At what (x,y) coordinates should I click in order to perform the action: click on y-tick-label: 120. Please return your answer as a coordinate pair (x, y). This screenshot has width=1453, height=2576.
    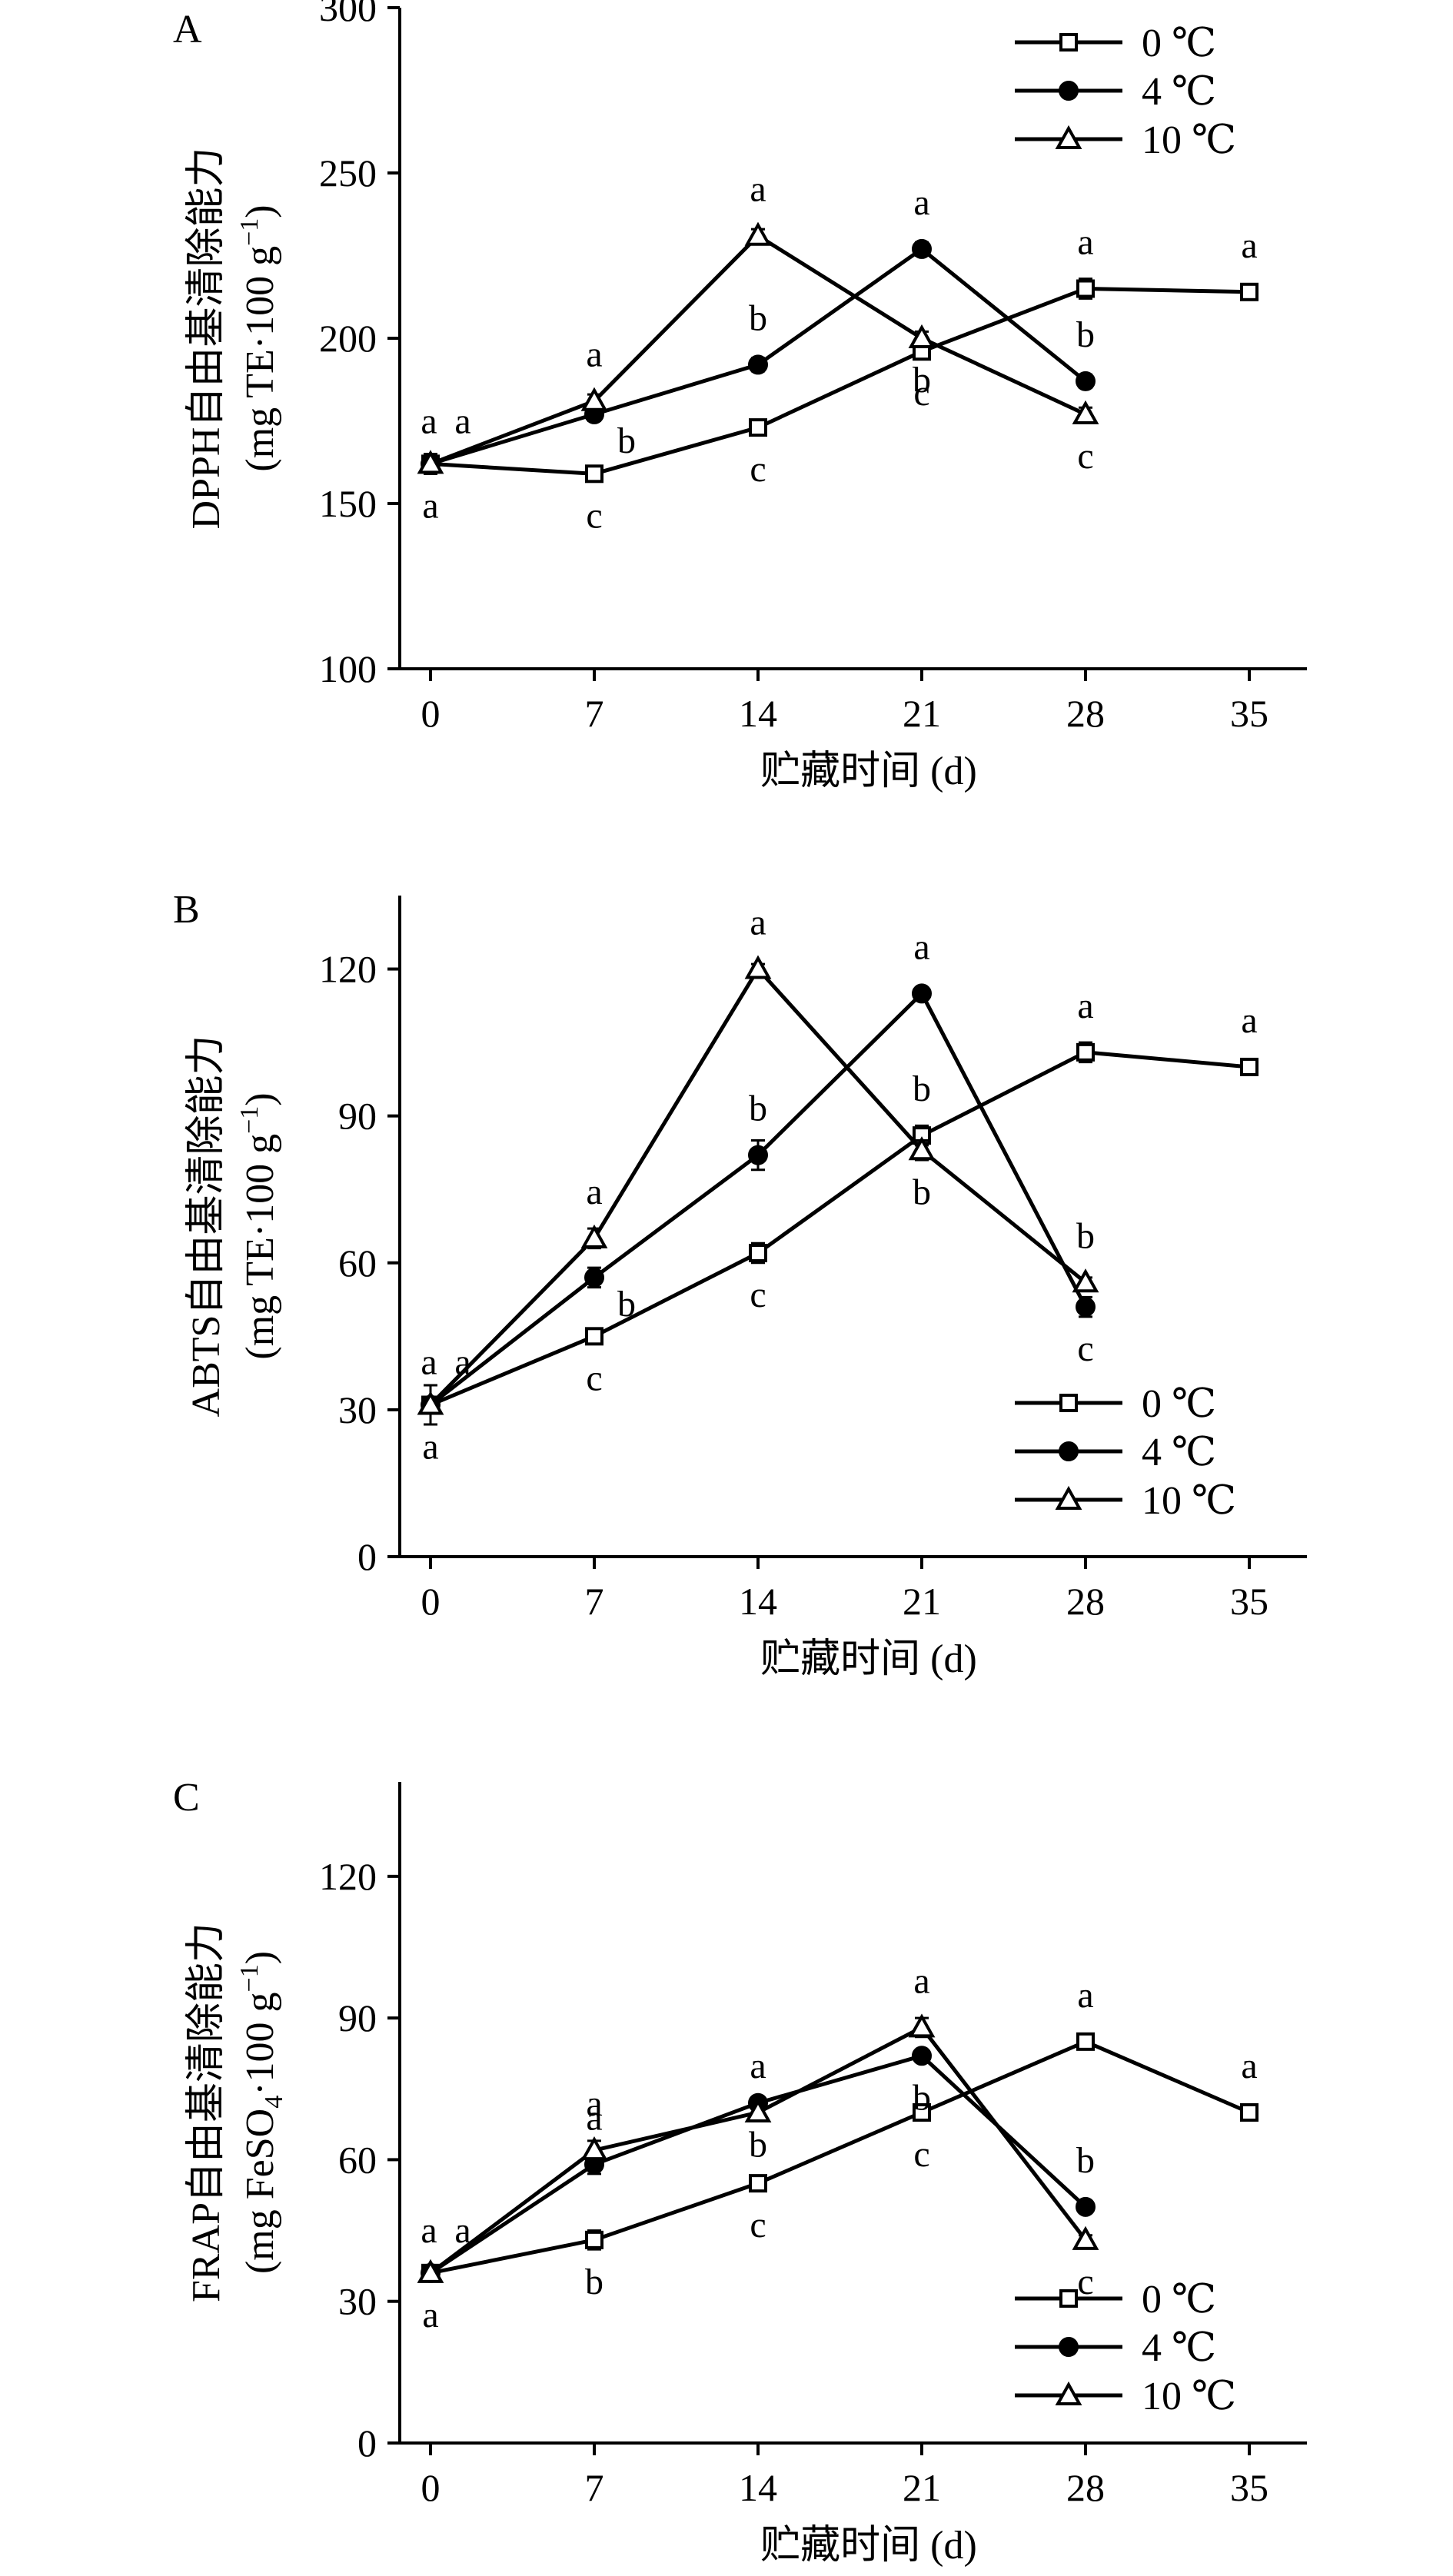
    Looking at the image, I should click on (348, 1876).